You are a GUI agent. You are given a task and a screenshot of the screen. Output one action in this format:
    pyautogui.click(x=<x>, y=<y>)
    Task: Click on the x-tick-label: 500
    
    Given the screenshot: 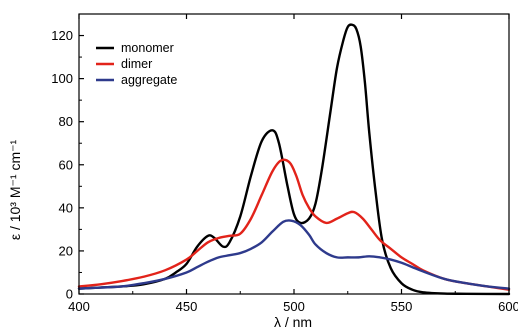 What is the action you would take?
    pyautogui.click(x=294, y=306)
    